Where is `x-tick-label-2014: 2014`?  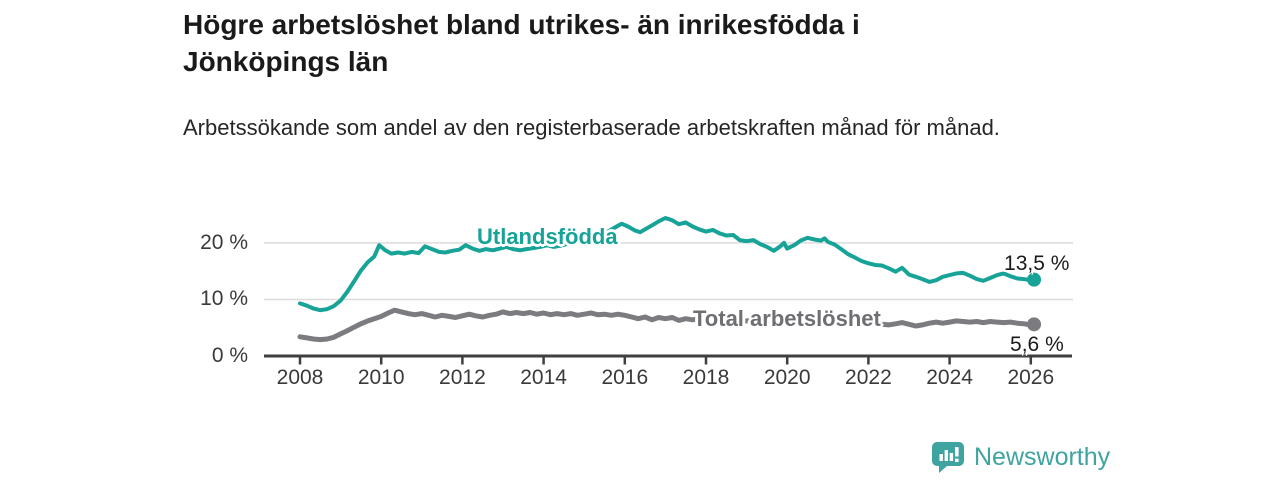 x-tick-label-2014: 2014 is located at coordinates (543, 377).